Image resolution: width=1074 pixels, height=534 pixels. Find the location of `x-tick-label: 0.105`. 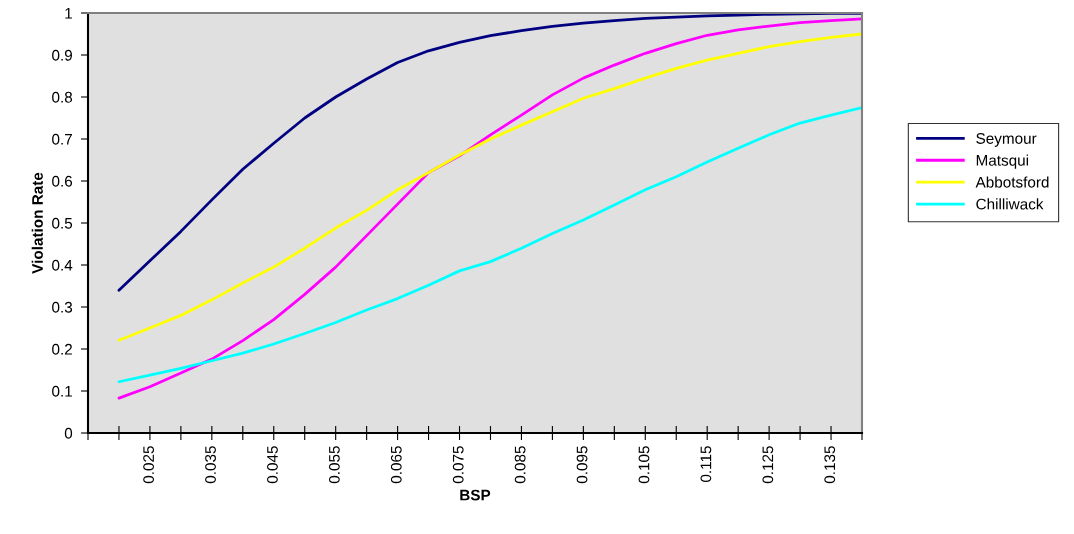

x-tick-label: 0.105 is located at coordinates (644, 465).